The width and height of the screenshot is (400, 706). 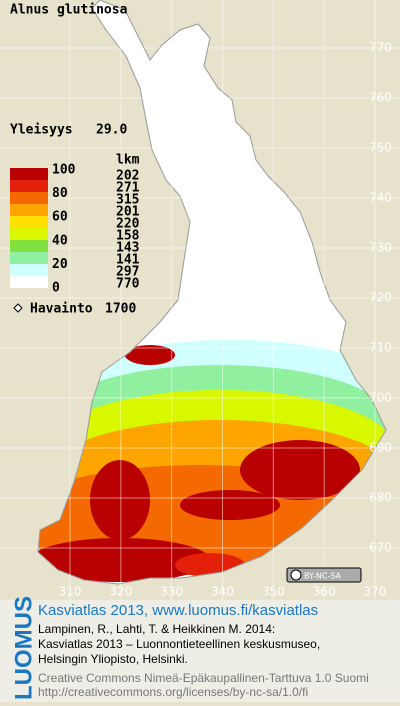 I want to click on legend-count: 770, so click(x=128, y=284).